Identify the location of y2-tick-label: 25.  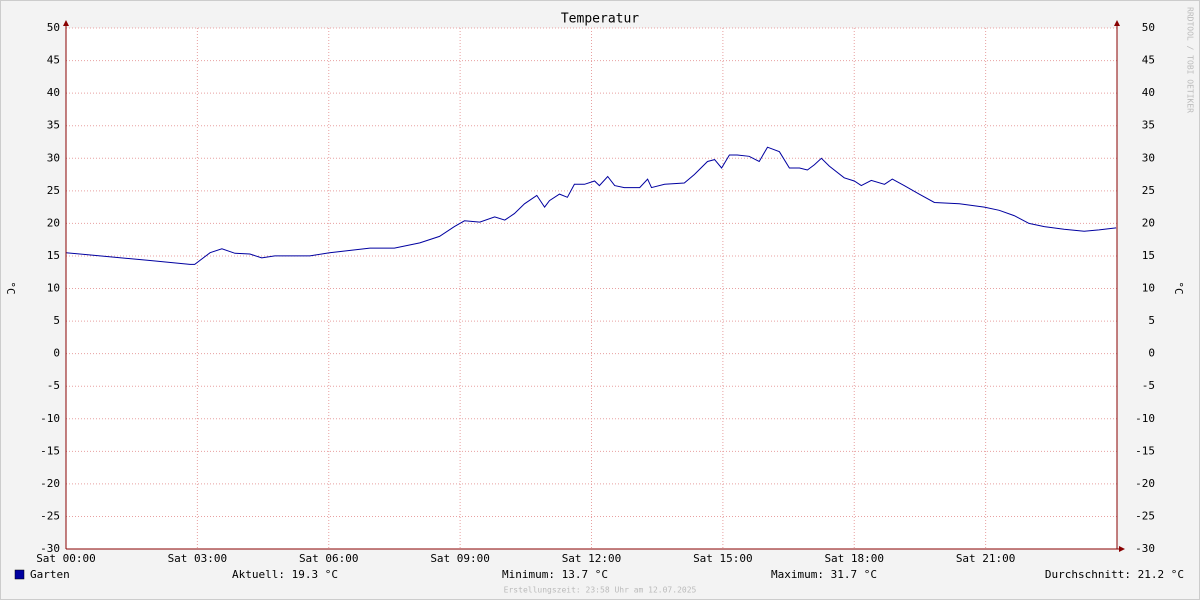
(1148, 190).